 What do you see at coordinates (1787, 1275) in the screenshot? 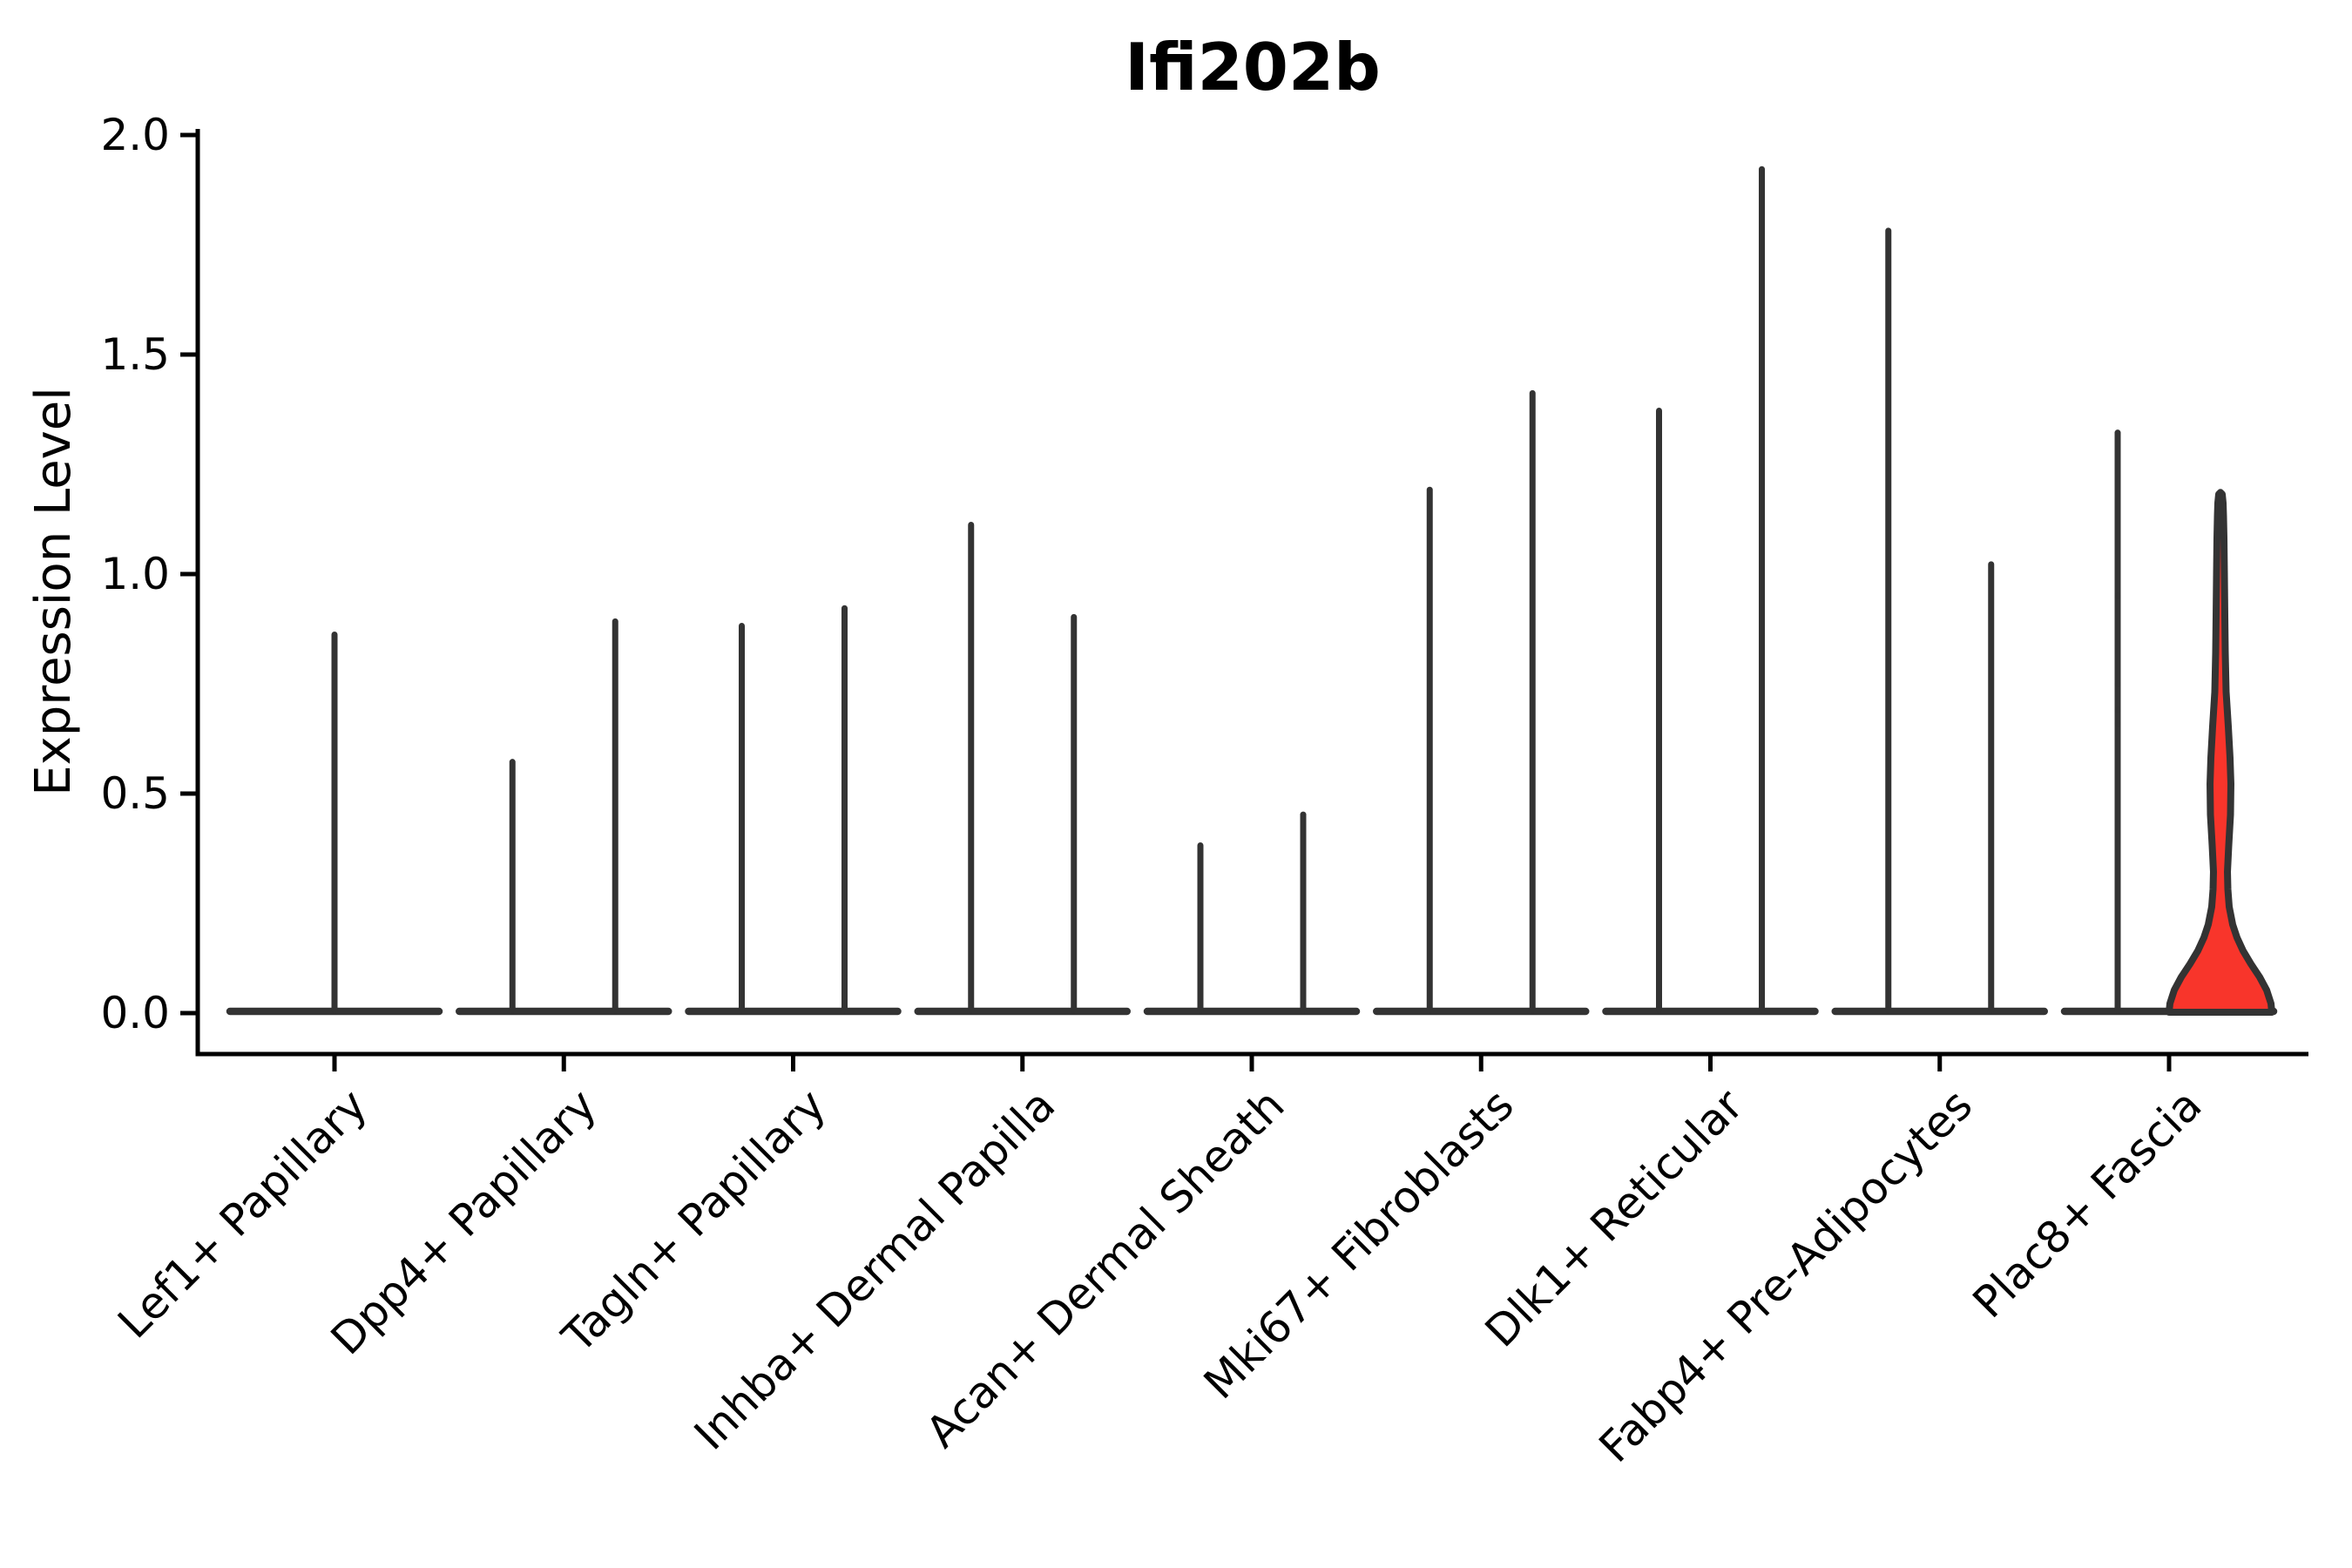
I see `x-tick-label: Fabp4+ Pre-Adipocytes` at bounding box center [1787, 1275].